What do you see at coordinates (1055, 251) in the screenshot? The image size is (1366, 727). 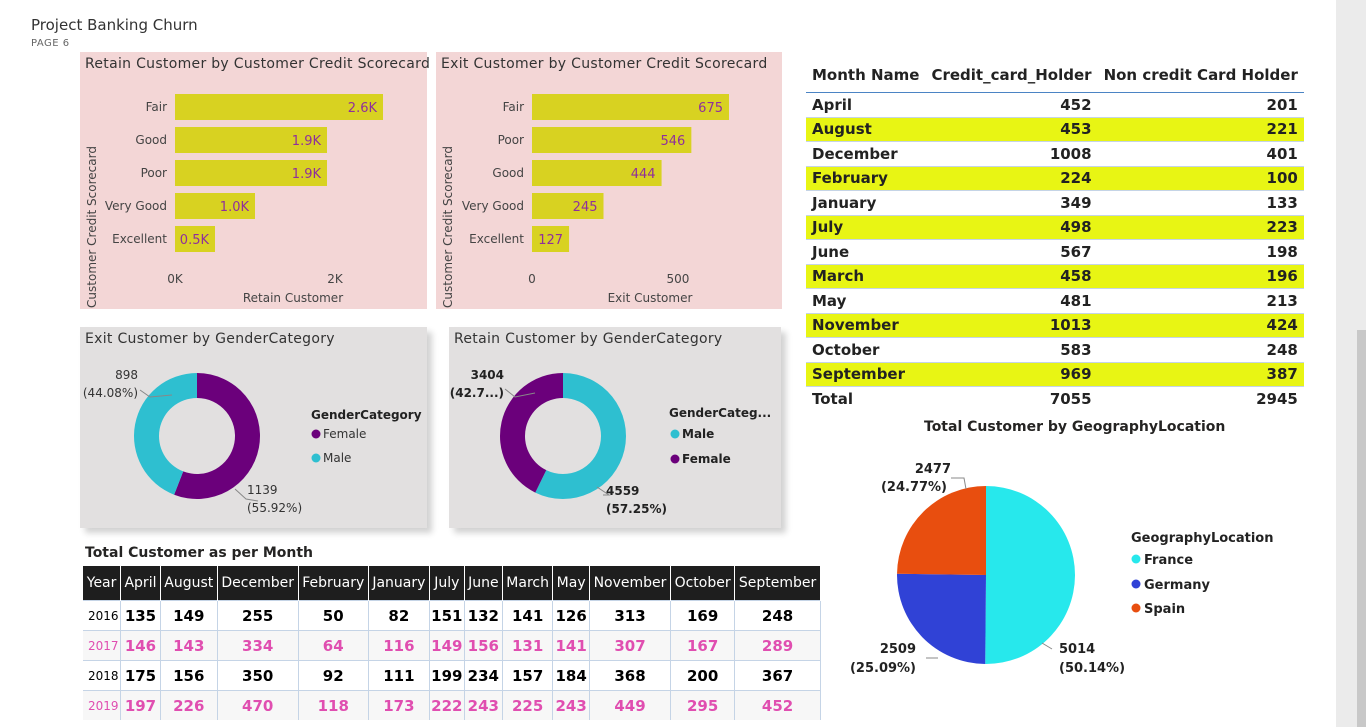 I see `table-row: June 567 198` at bounding box center [1055, 251].